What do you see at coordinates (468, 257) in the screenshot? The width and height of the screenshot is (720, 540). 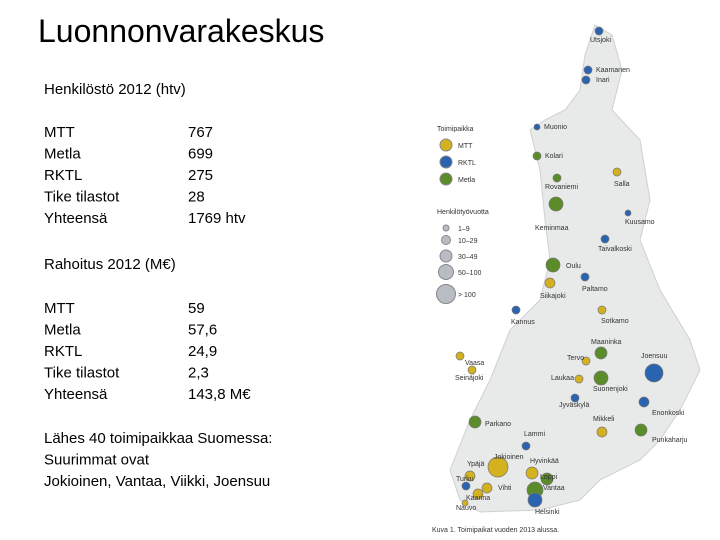 I see `legend-label: 30–49` at bounding box center [468, 257].